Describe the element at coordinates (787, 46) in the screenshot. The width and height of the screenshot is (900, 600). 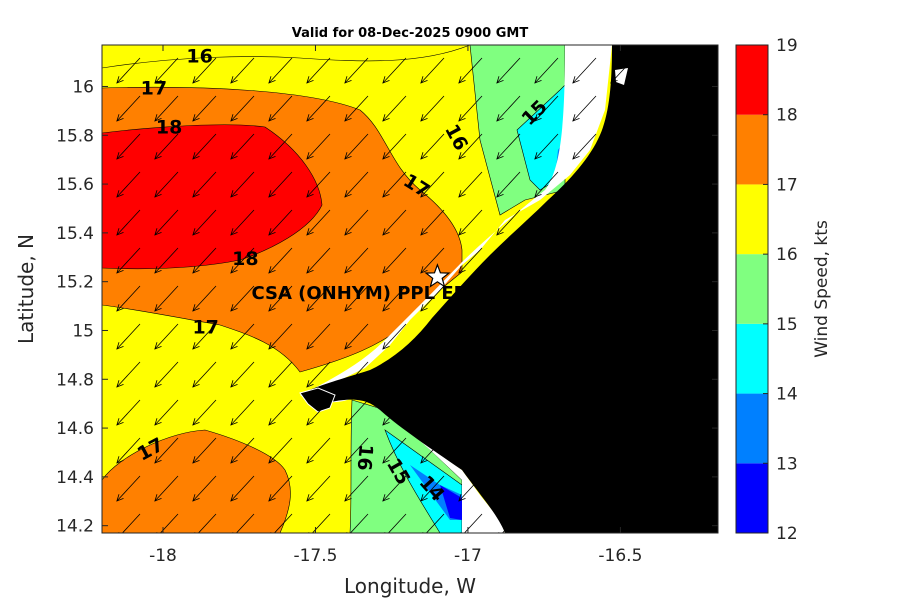
I see `colorbar-tick-label: 19` at that location.